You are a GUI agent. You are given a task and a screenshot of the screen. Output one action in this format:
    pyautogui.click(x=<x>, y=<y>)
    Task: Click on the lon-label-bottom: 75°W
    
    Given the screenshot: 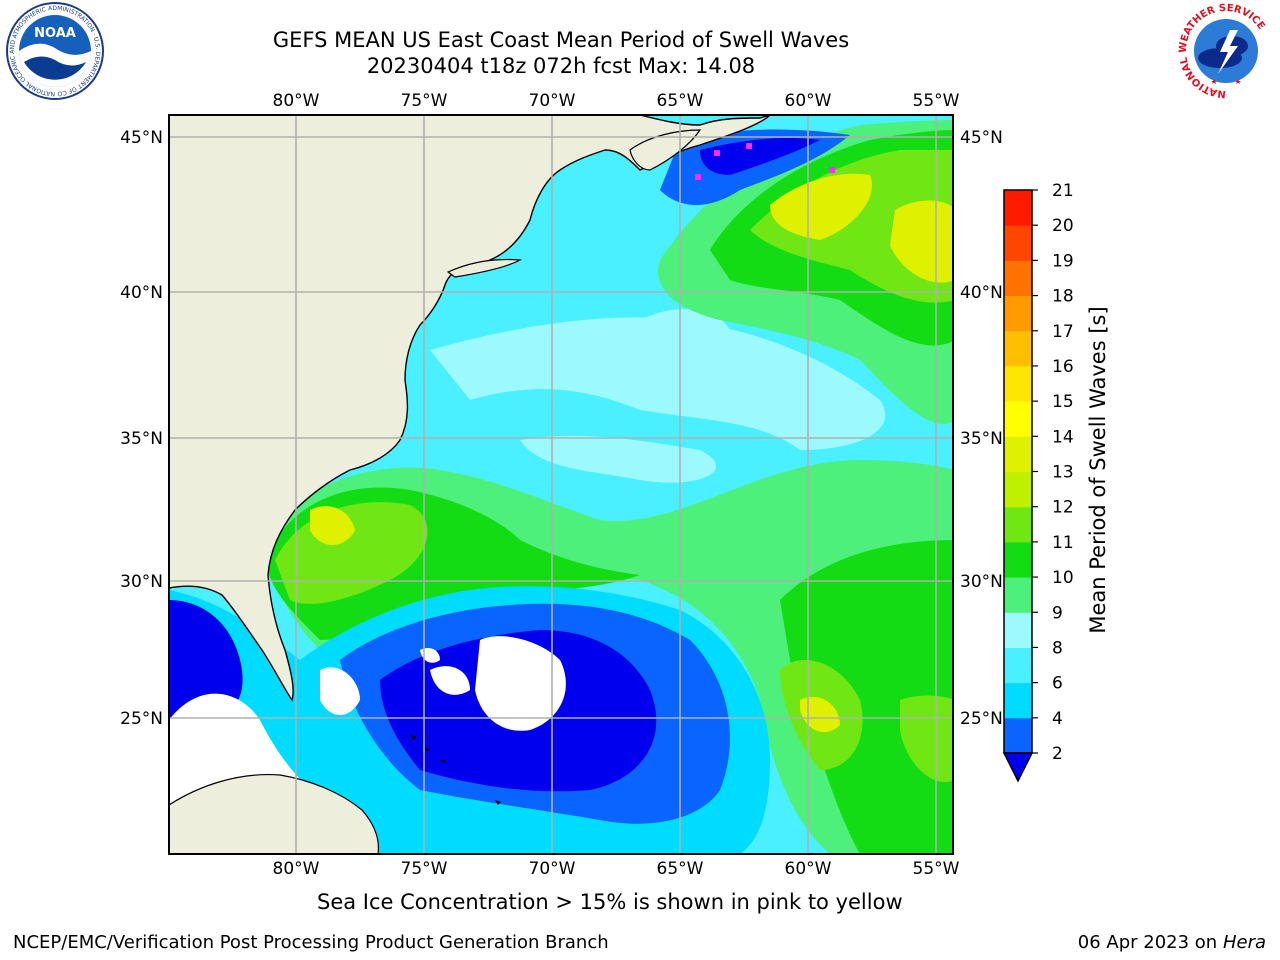 What is the action you would take?
    pyautogui.click(x=424, y=869)
    